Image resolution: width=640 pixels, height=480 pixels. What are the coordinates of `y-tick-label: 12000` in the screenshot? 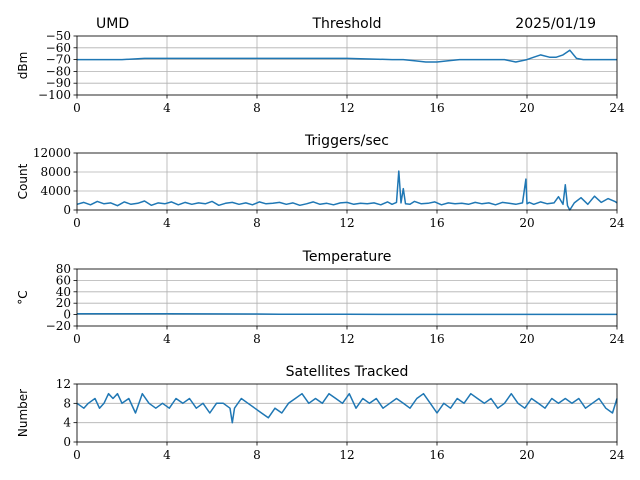 It's located at (52, 153).